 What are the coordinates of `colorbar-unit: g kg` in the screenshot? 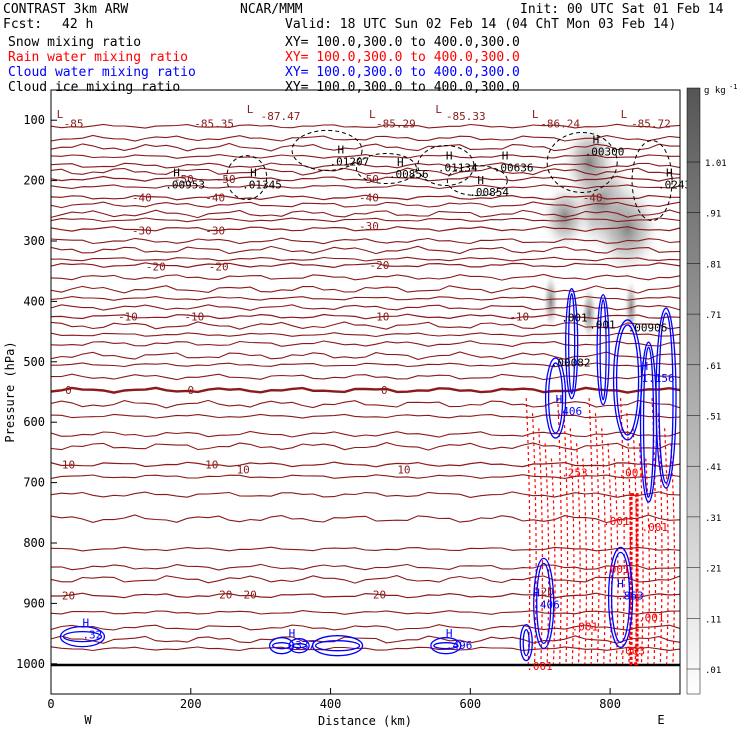 It's located at (715, 91).